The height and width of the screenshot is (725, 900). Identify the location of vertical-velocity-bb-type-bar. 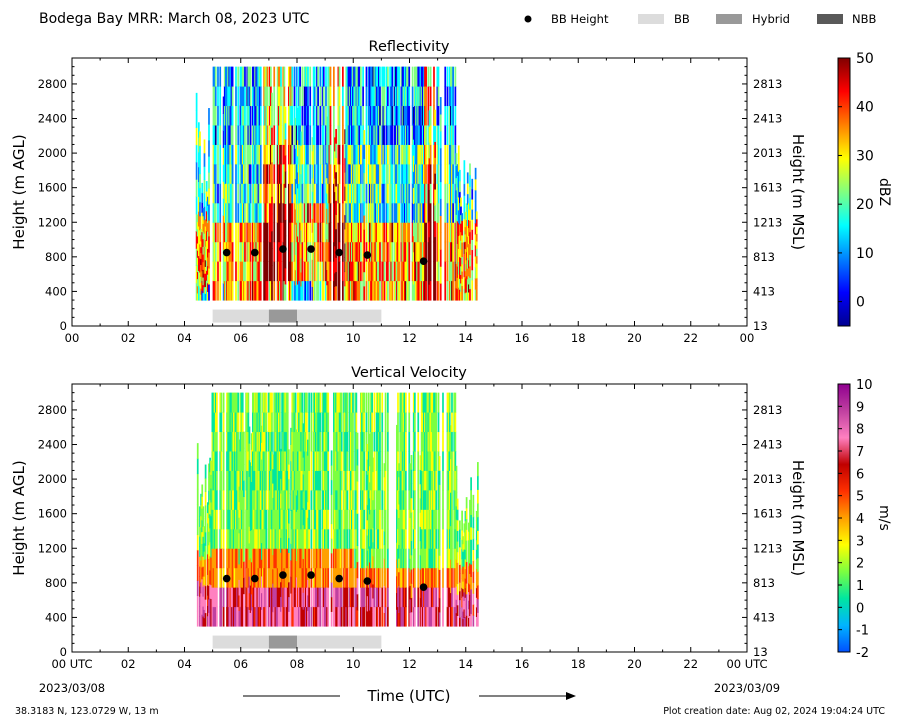
(297, 642).